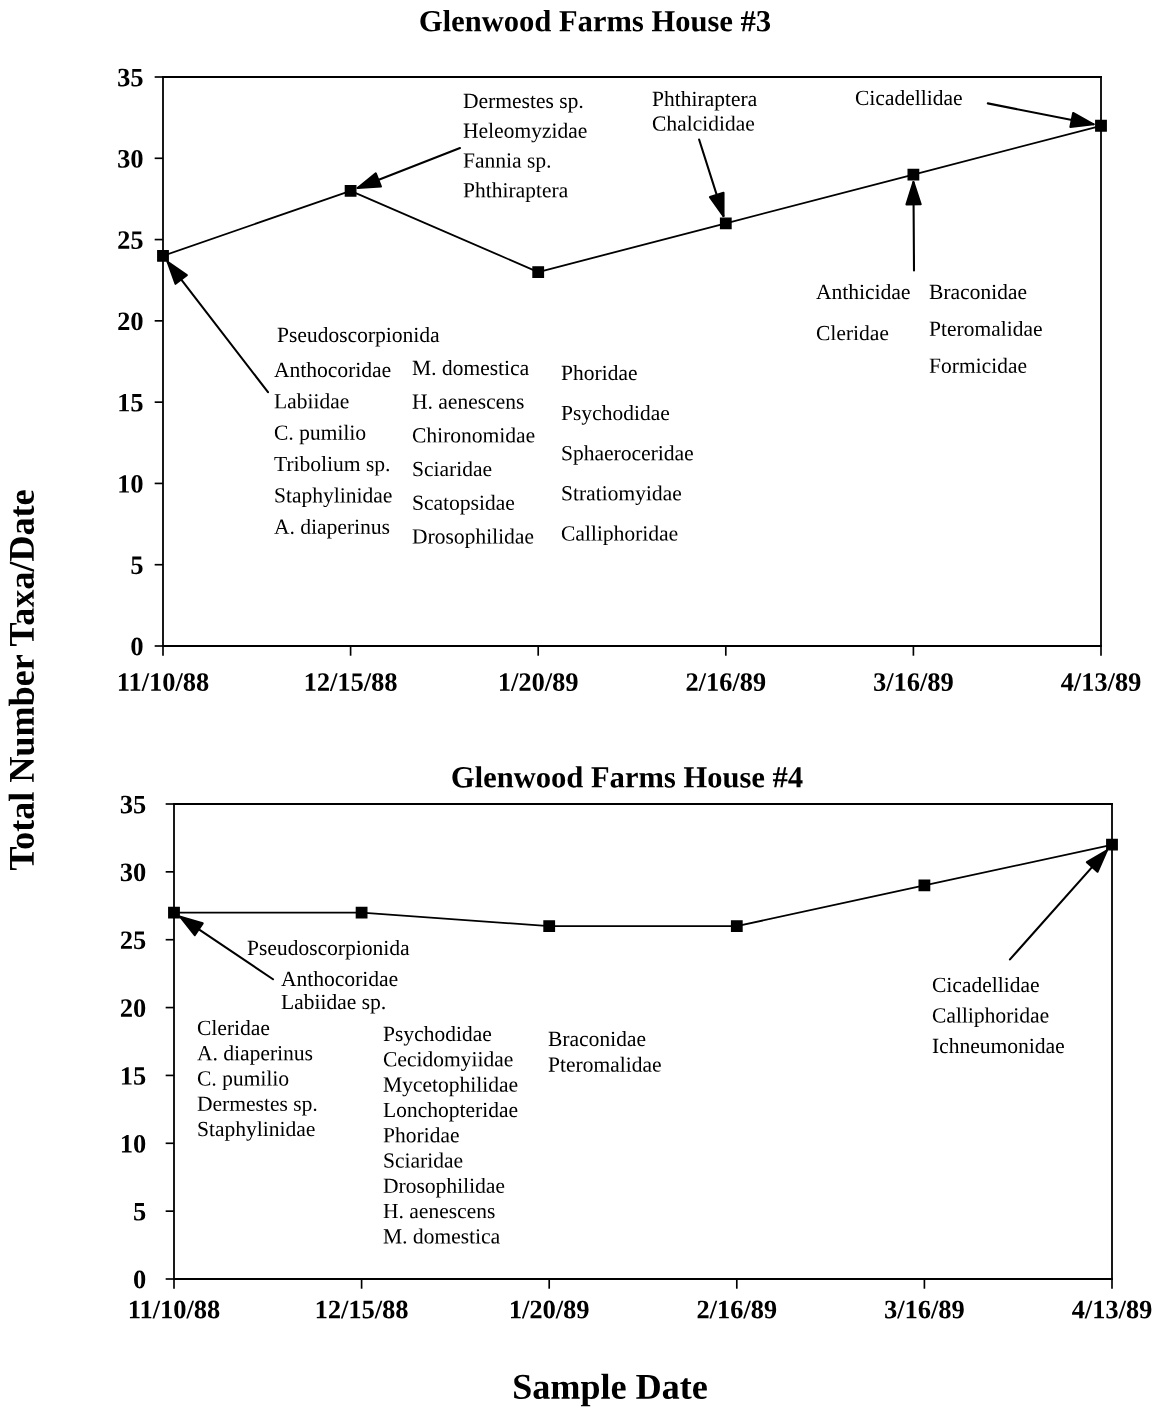 The height and width of the screenshot is (1412, 1155). Describe the element at coordinates (627, 777) in the screenshot. I see `chart-title: Glenwood Farms House #4` at that location.